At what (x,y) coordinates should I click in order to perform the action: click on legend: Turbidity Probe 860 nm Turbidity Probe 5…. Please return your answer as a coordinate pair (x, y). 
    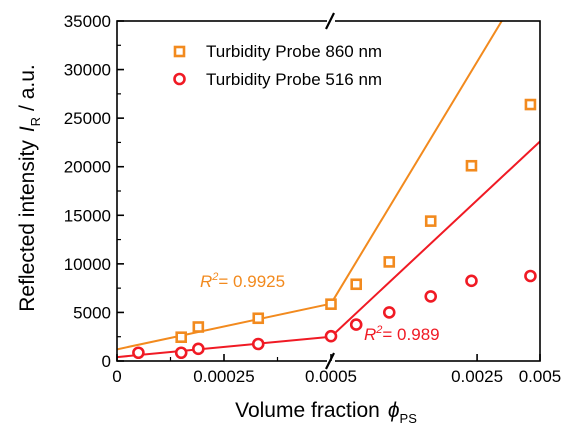
    Looking at the image, I should click on (277, 65).